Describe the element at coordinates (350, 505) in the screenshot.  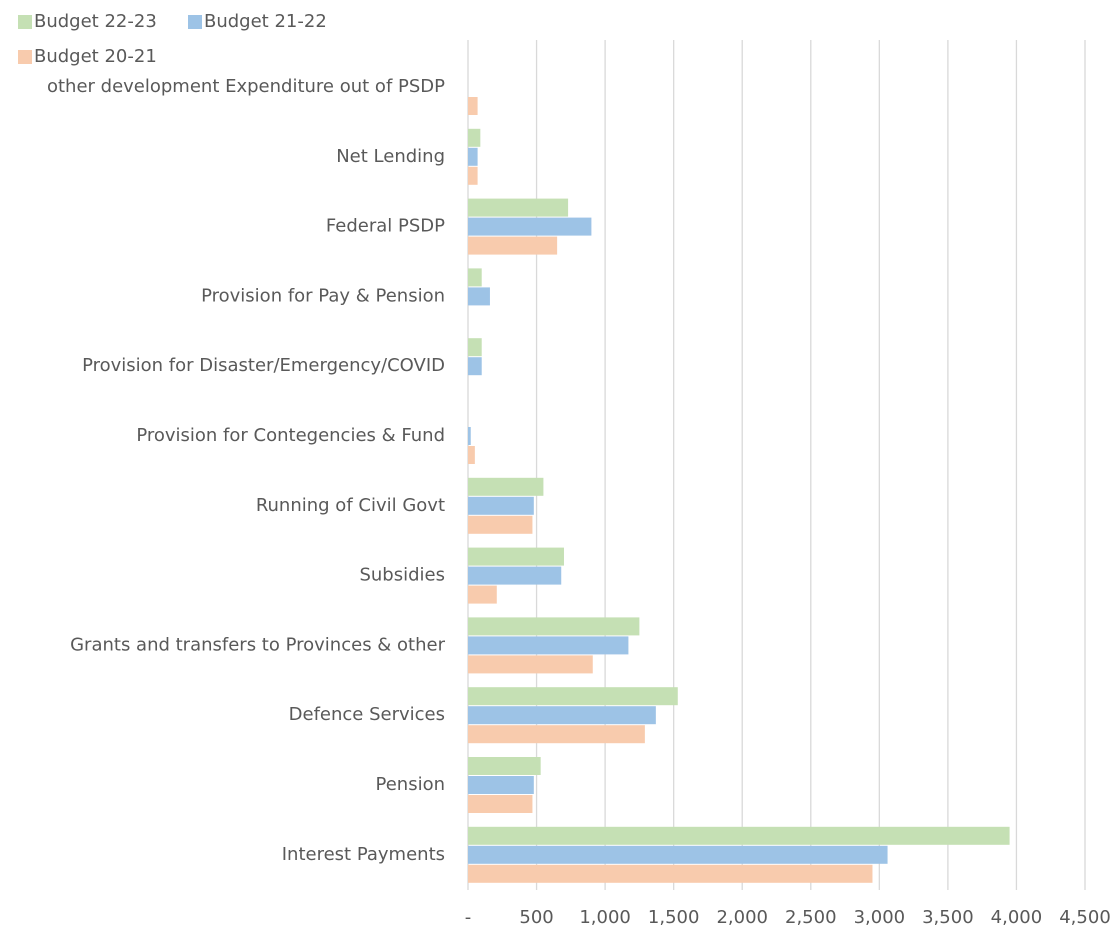
I see `y-tick-label: Running of Civil Govt` at that location.